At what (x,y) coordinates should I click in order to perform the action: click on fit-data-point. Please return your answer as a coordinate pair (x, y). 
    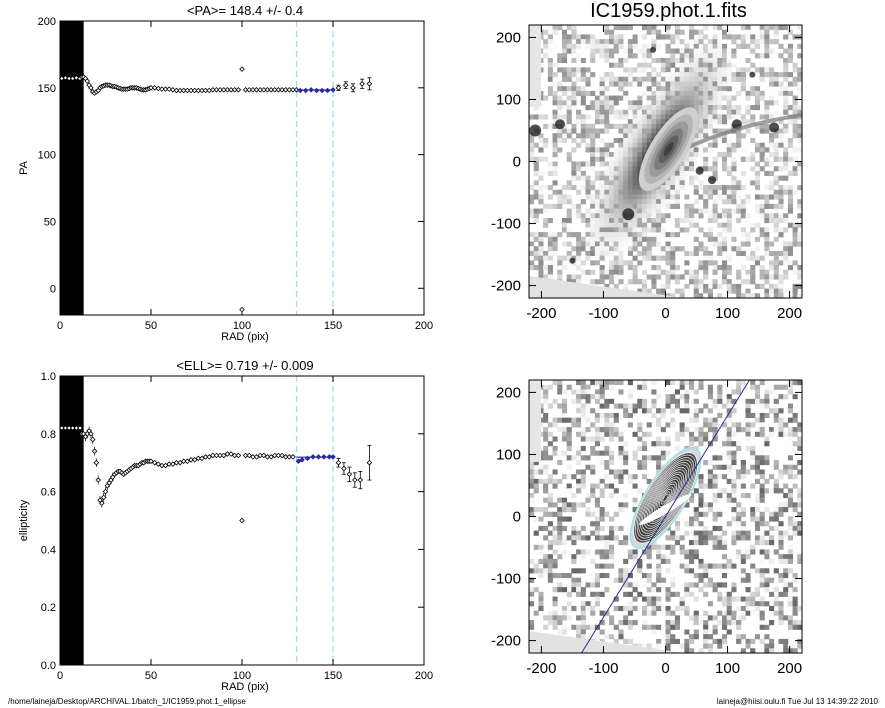
    Looking at the image, I should click on (333, 90).